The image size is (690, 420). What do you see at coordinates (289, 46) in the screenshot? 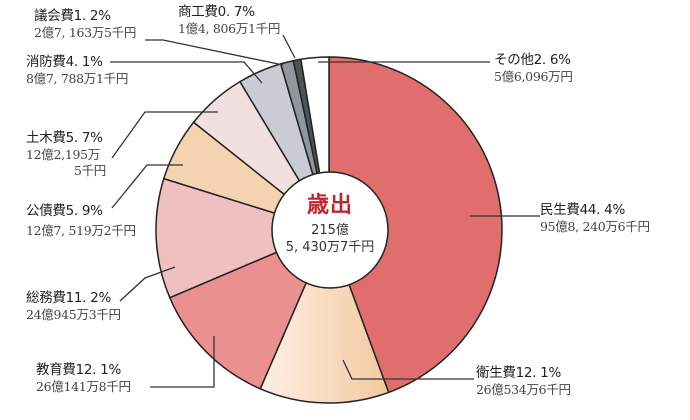
I see `leader-shoukou` at bounding box center [289, 46].